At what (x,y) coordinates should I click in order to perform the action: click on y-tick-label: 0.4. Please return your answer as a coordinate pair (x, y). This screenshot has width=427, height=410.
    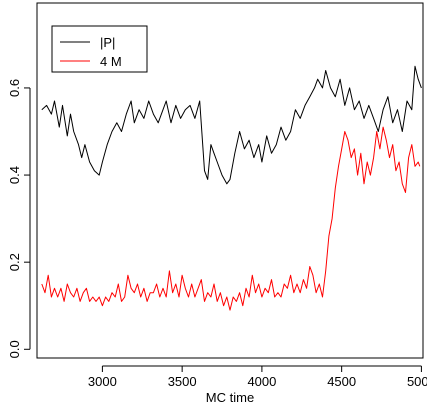
    Looking at the image, I should click on (14, 175).